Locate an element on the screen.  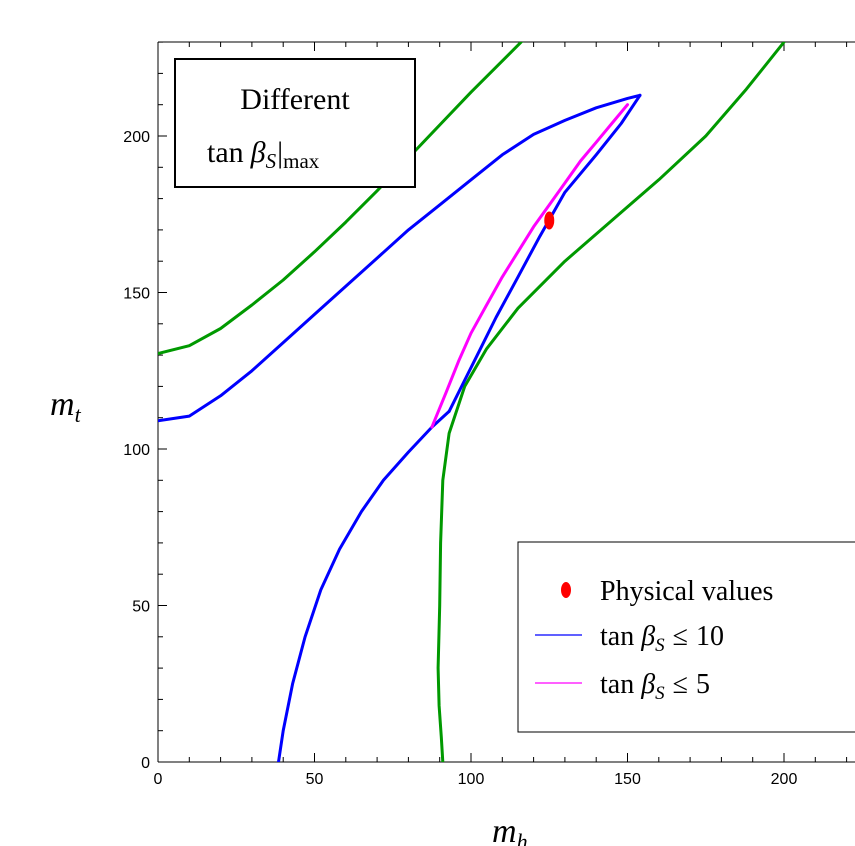
annotation-box: Different tan βS|max is located at coordinates (295, 123).